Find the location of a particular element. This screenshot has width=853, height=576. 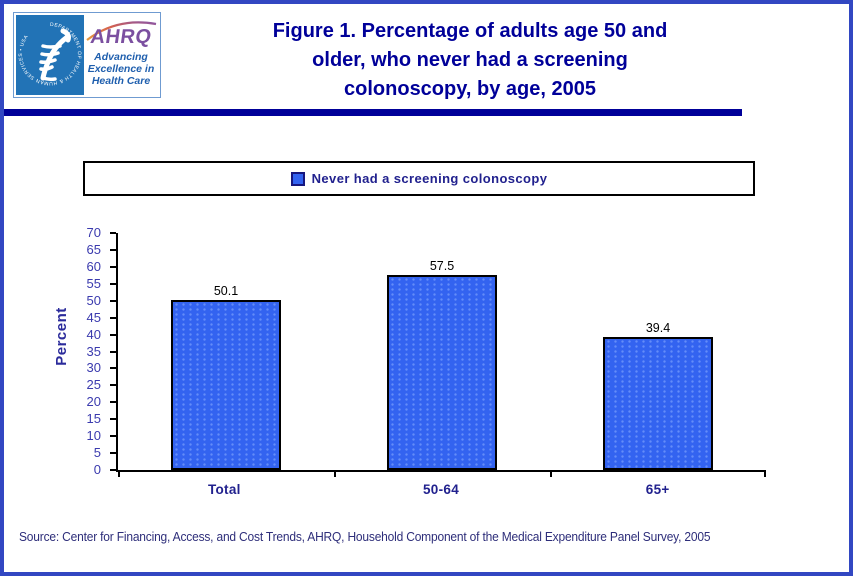

bar: 50.1 is located at coordinates (226, 377).